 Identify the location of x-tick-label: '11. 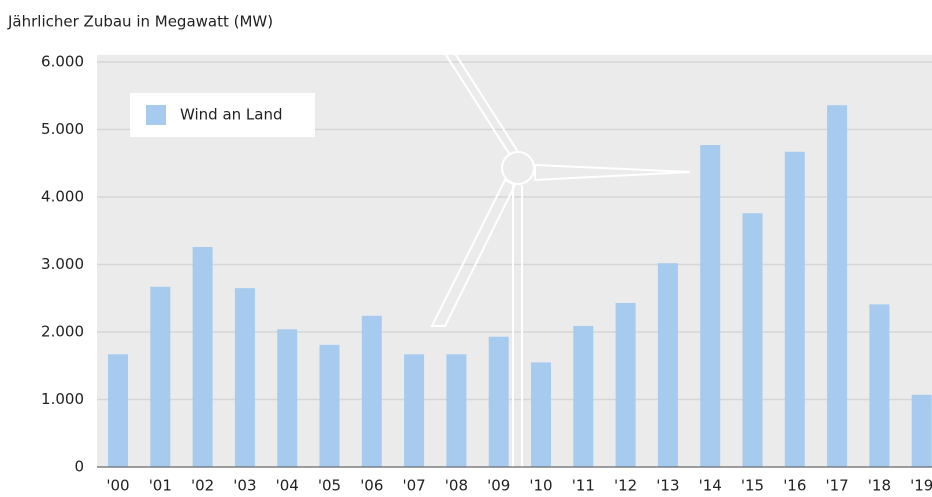
(583, 486).